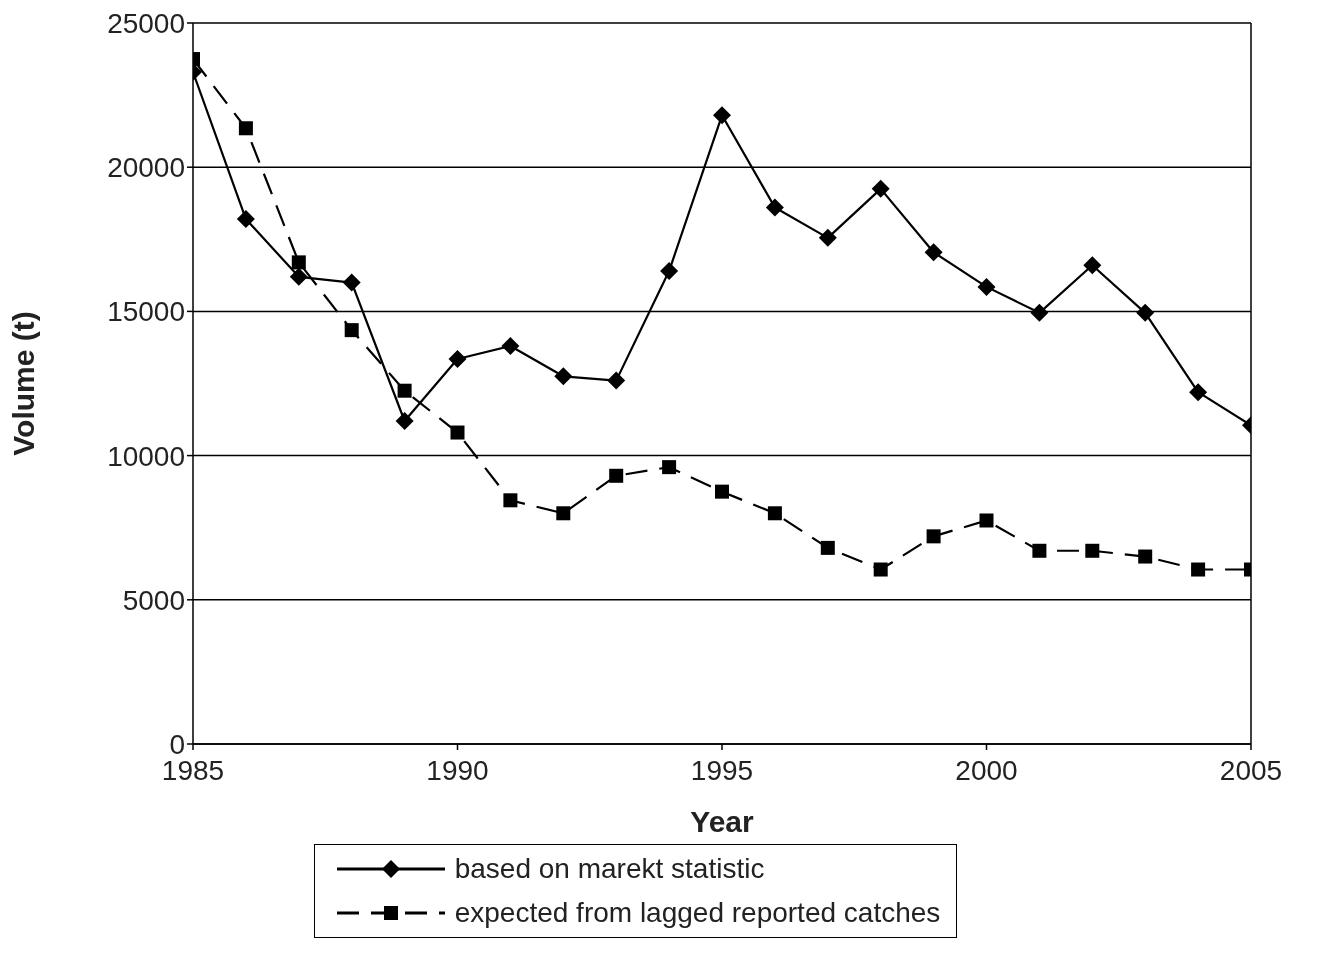 This screenshot has width=1319, height=961. What do you see at coordinates (722, 821) in the screenshot?
I see `x-axis-title: Year` at bounding box center [722, 821].